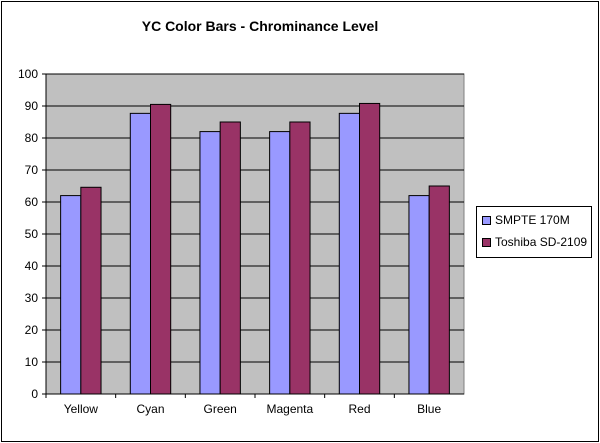  I want to click on y-tick-label: 80, so click(32, 138).